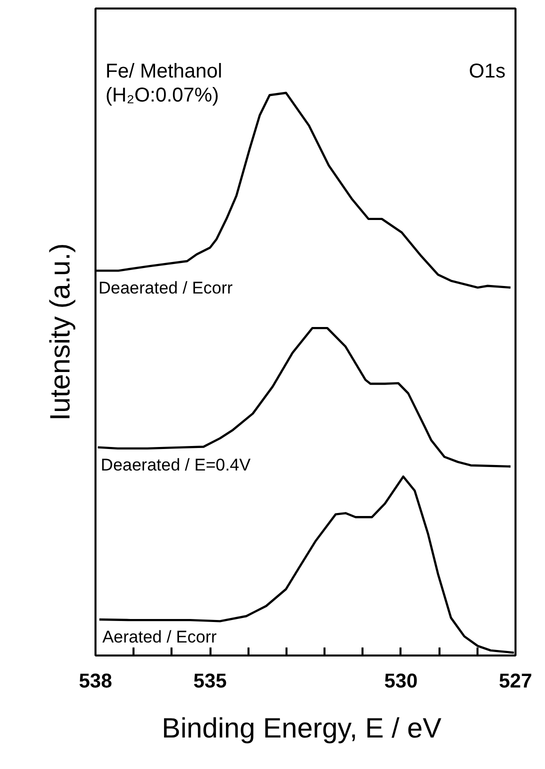 This screenshot has height=769, width=545. What do you see at coordinates (176, 464) in the screenshot?
I see `series-label: Deaerated / E=0.4V` at bounding box center [176, 464].